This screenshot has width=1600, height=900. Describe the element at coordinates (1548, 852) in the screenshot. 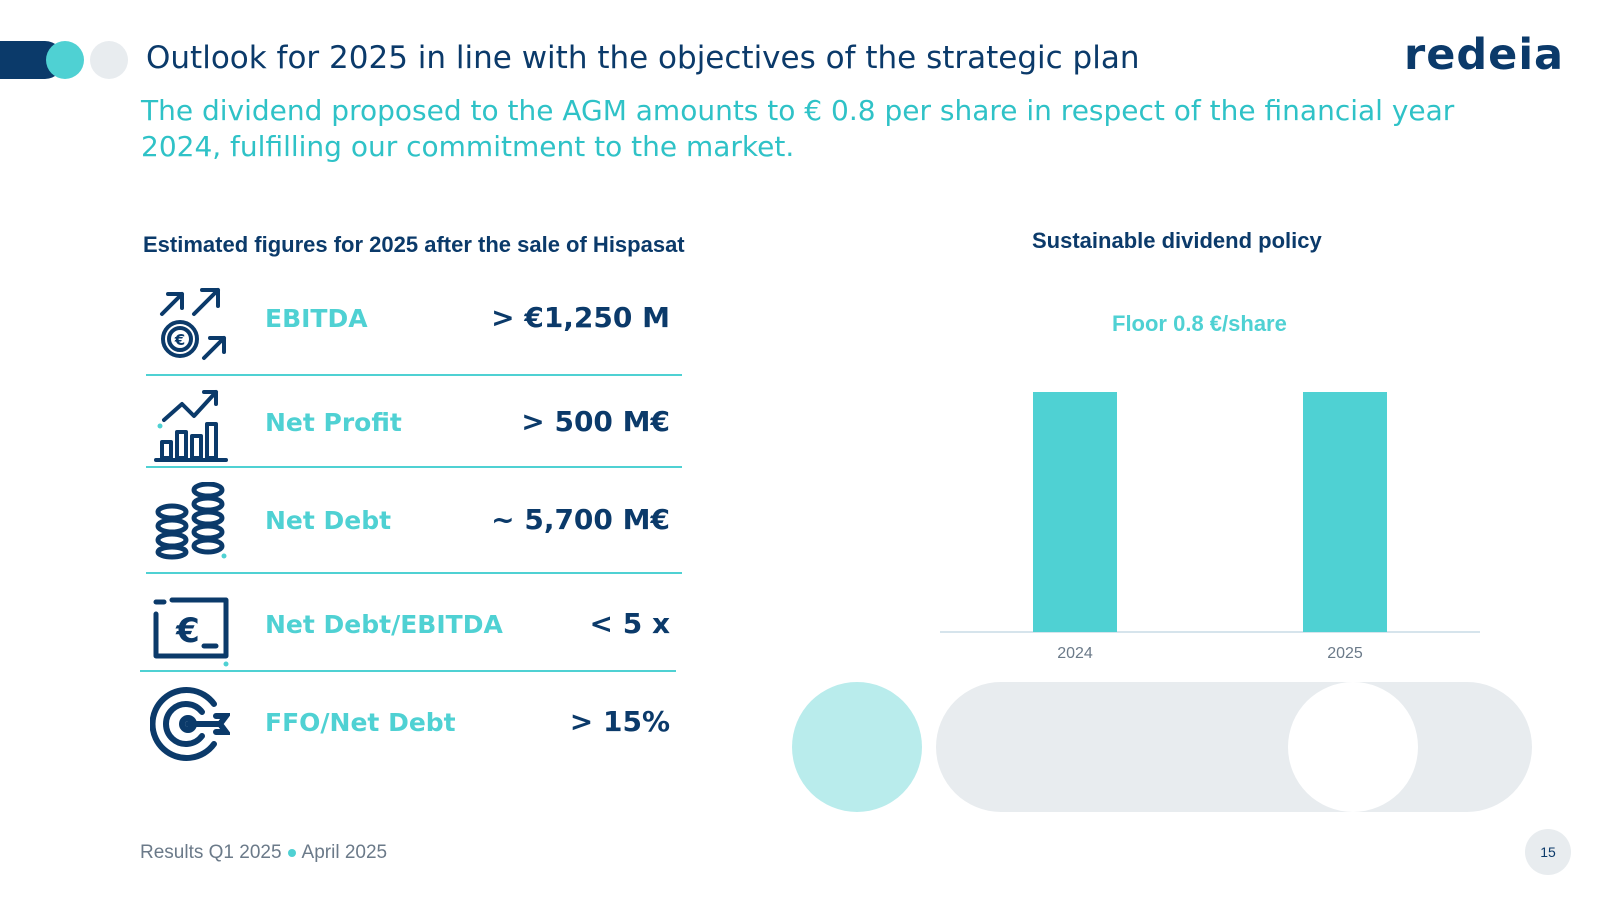

I see `page-number: 15` at that location.